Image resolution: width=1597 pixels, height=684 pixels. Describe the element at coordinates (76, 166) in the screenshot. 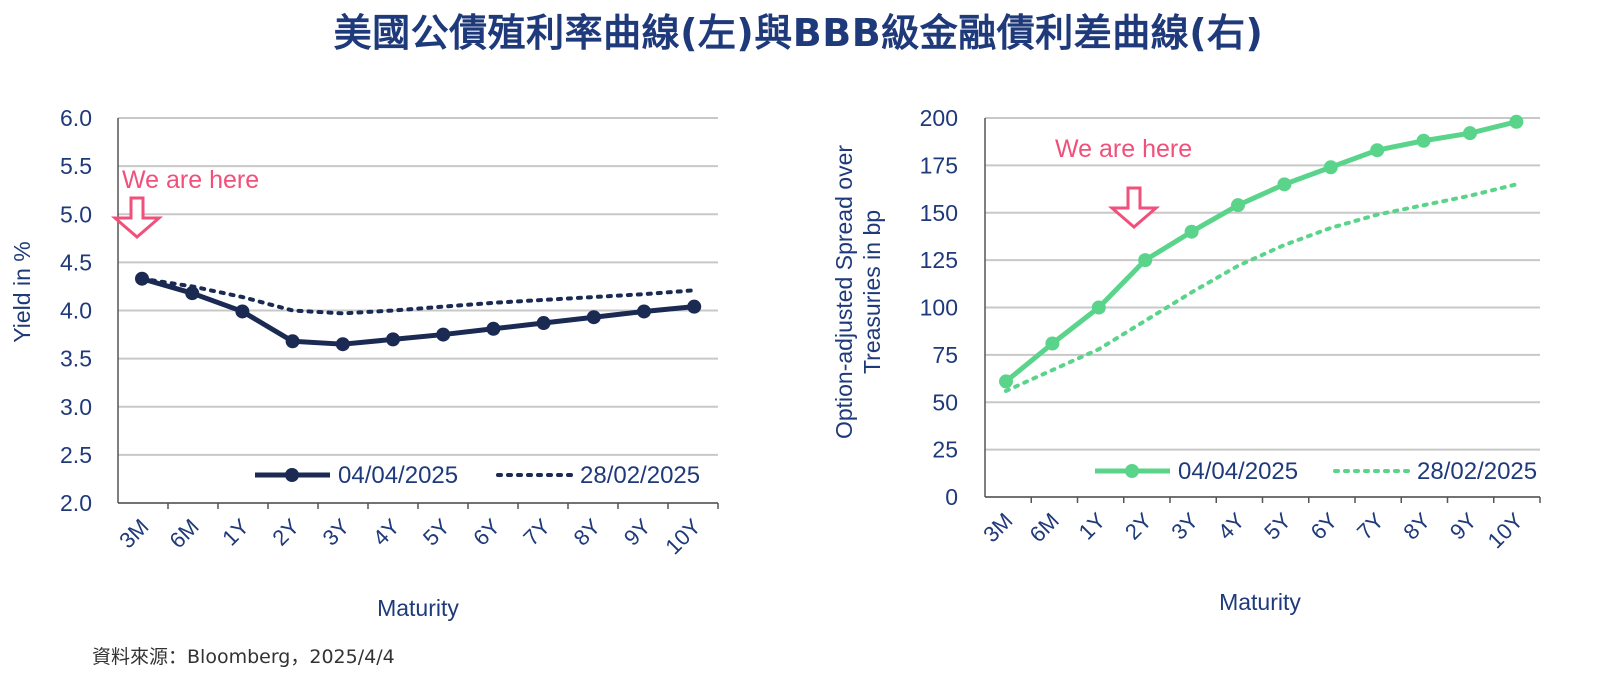

I see `y-tick-label: 5.5` at that location.